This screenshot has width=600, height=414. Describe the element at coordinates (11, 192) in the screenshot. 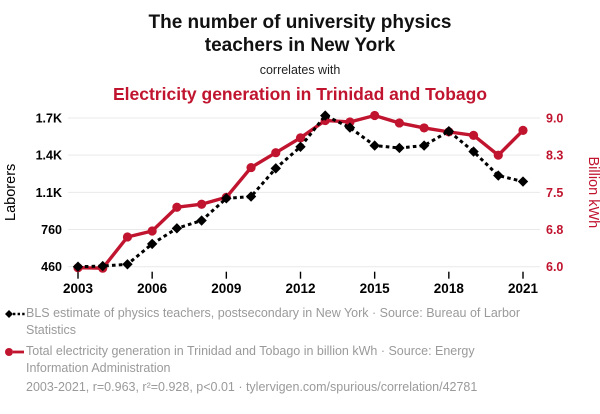

I see `left-axis-title: Laborers` at that location.